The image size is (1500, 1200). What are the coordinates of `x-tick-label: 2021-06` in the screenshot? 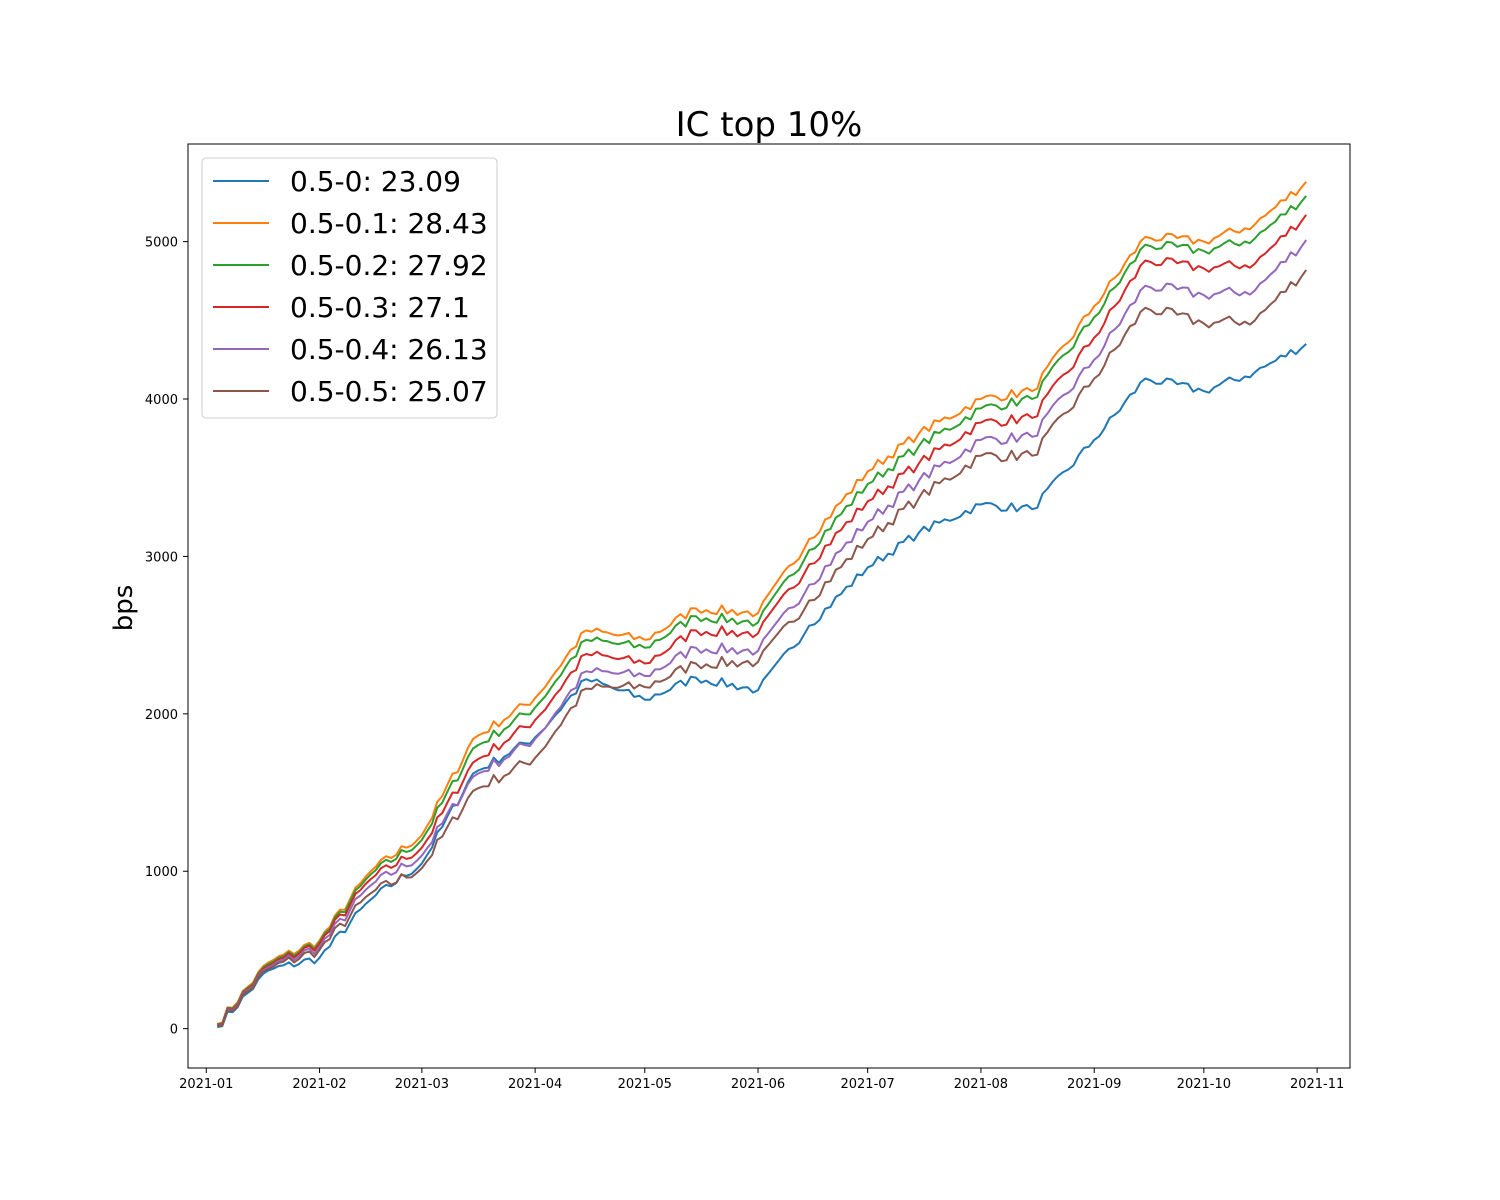 It's located at (758, 1084).